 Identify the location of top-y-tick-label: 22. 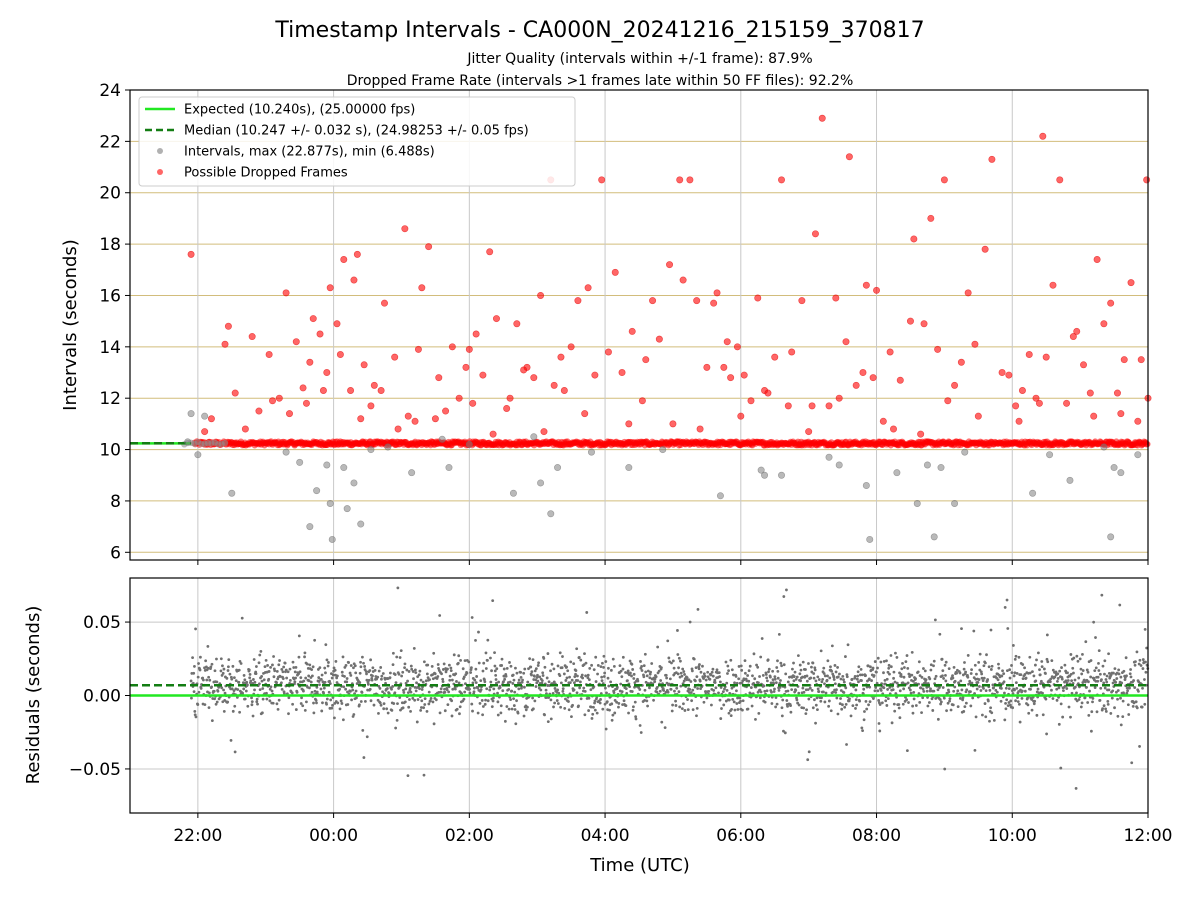
(110, 142).